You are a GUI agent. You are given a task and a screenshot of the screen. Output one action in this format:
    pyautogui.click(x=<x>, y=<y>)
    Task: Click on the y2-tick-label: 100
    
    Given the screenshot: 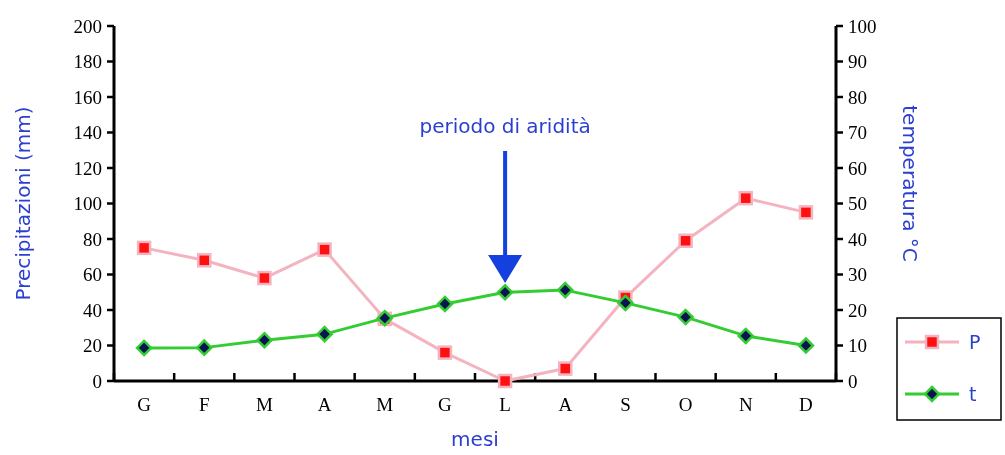 What is the action you would take?
    pyautogui.click(x=862, y=26)
    